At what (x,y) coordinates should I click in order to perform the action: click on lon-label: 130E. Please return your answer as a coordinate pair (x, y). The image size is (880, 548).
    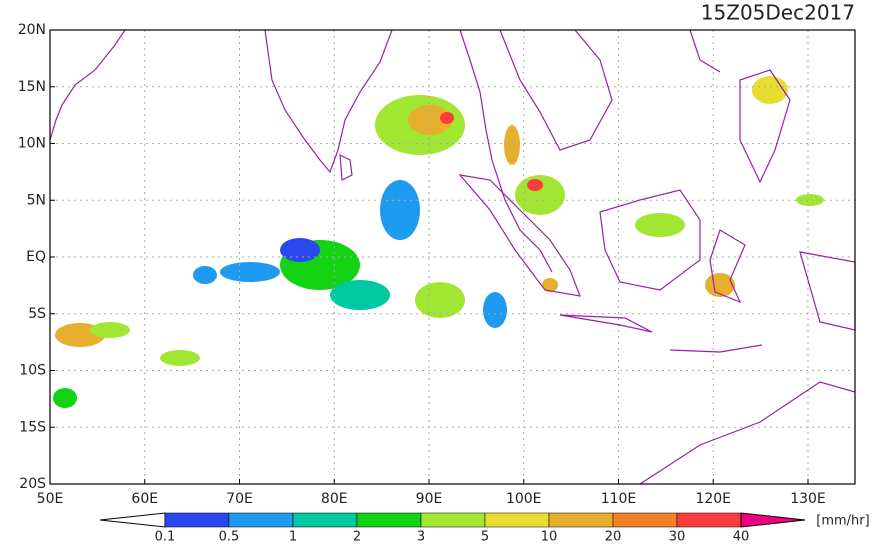
    Looking at the image, I should click on (808, 499).